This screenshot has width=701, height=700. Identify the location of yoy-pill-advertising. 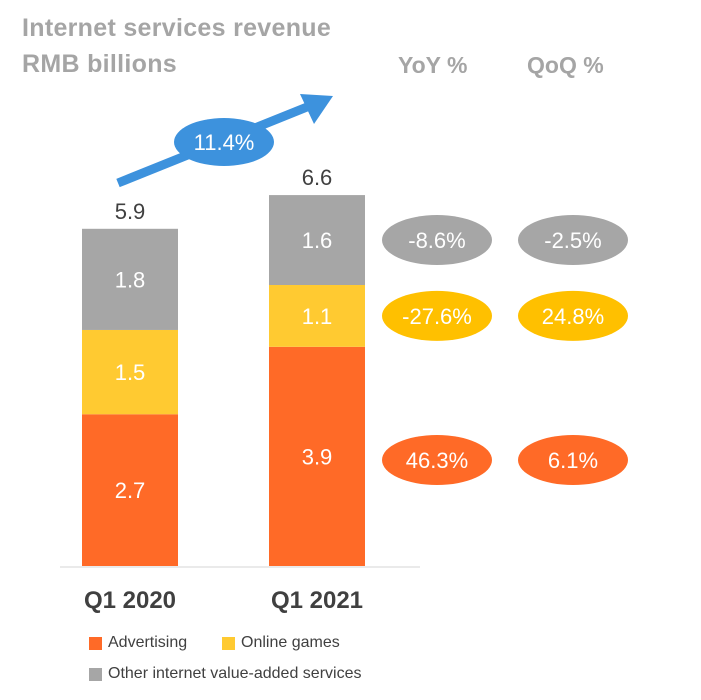
(437, 460).